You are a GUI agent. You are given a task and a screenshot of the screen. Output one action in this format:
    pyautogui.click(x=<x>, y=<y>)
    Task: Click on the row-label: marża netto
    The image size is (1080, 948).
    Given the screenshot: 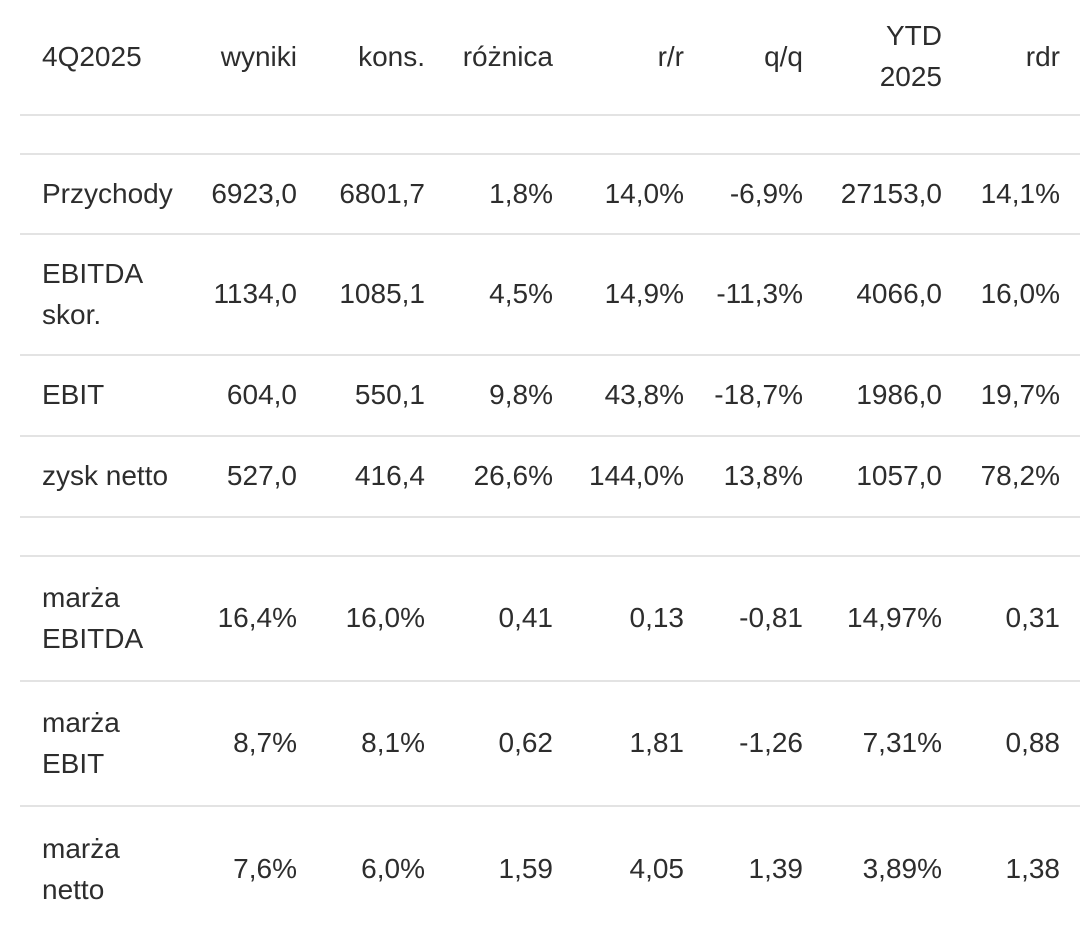 What is the action you would take?
    pyautogui.click(x=81, y=868)
    